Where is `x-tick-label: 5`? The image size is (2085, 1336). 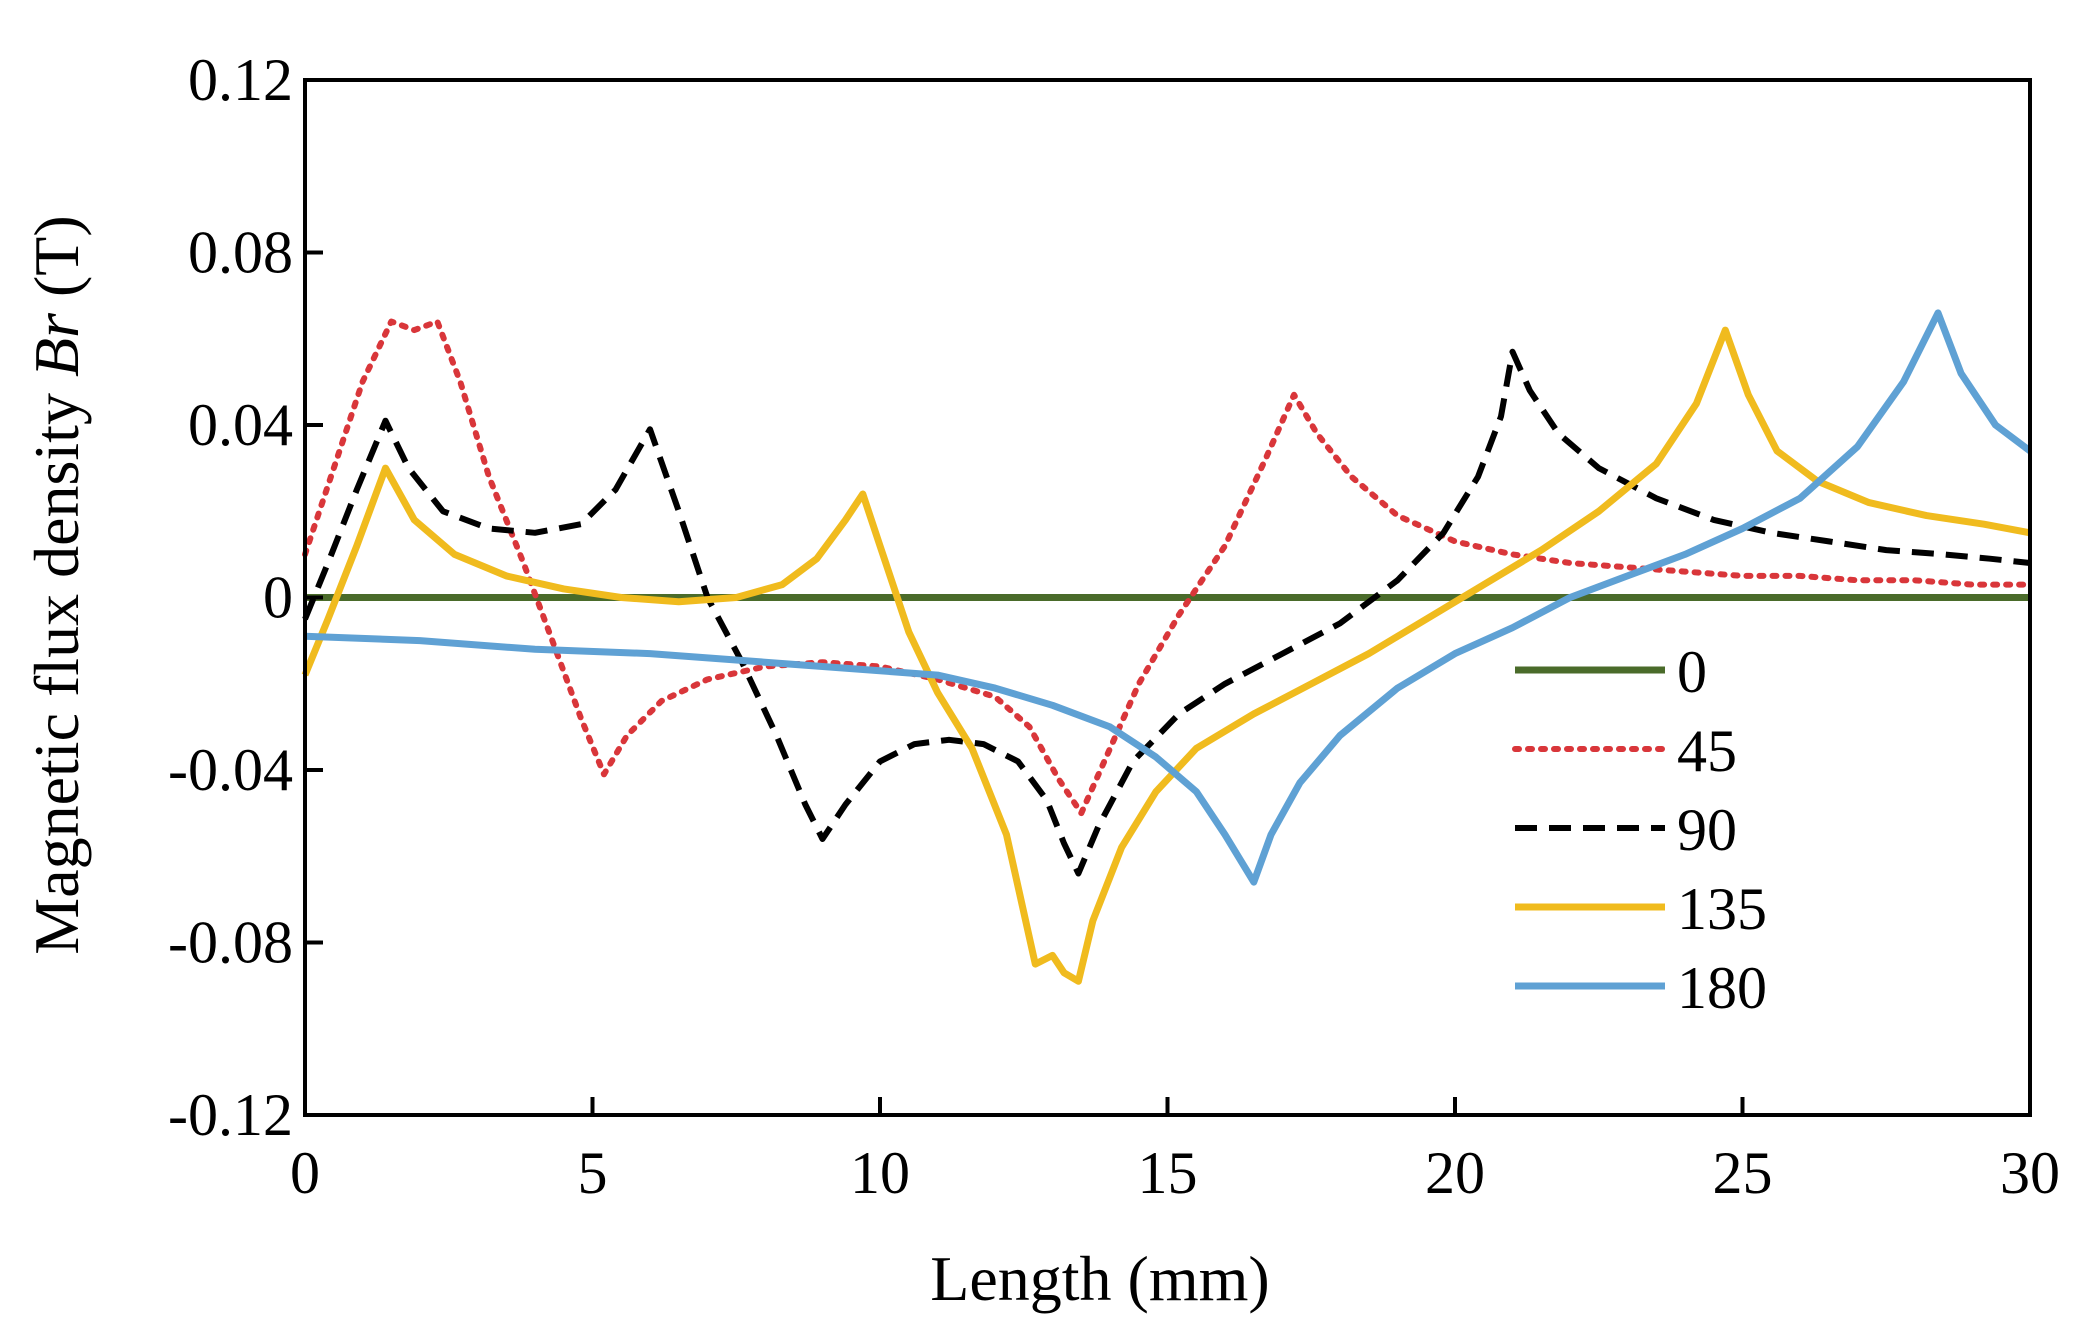
x-tick-label: 5 is located at coordinates (593, 1173).